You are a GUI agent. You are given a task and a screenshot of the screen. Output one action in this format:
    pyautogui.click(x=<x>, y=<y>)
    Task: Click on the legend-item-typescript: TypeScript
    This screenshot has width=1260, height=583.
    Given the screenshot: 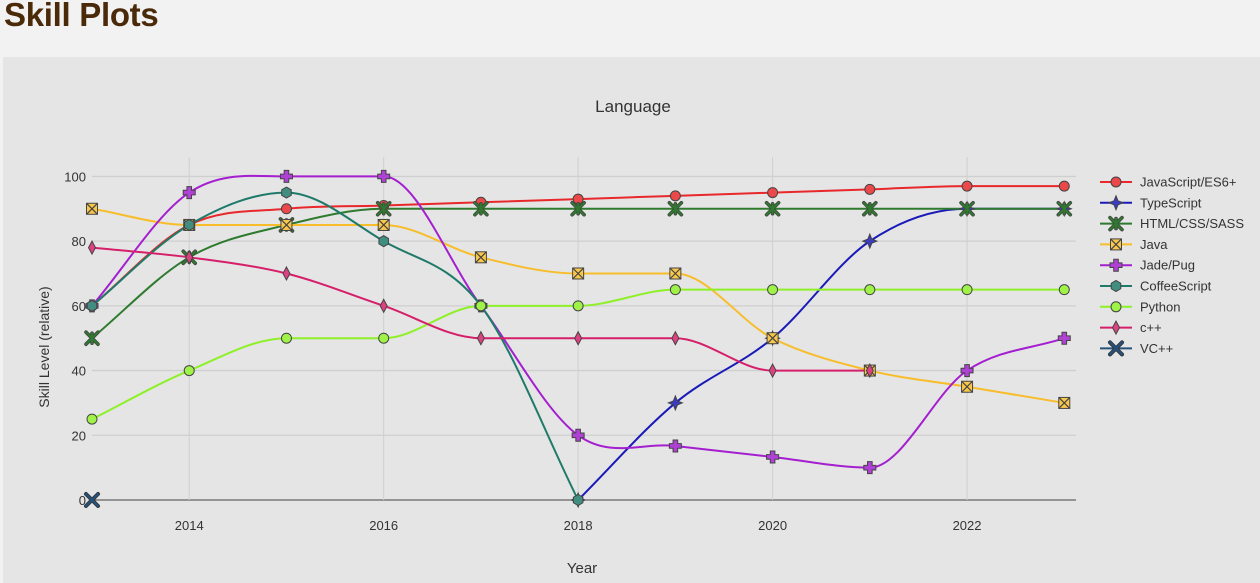 What is the action you would take?
    pyautogui.click(x=1151, y=203)
    